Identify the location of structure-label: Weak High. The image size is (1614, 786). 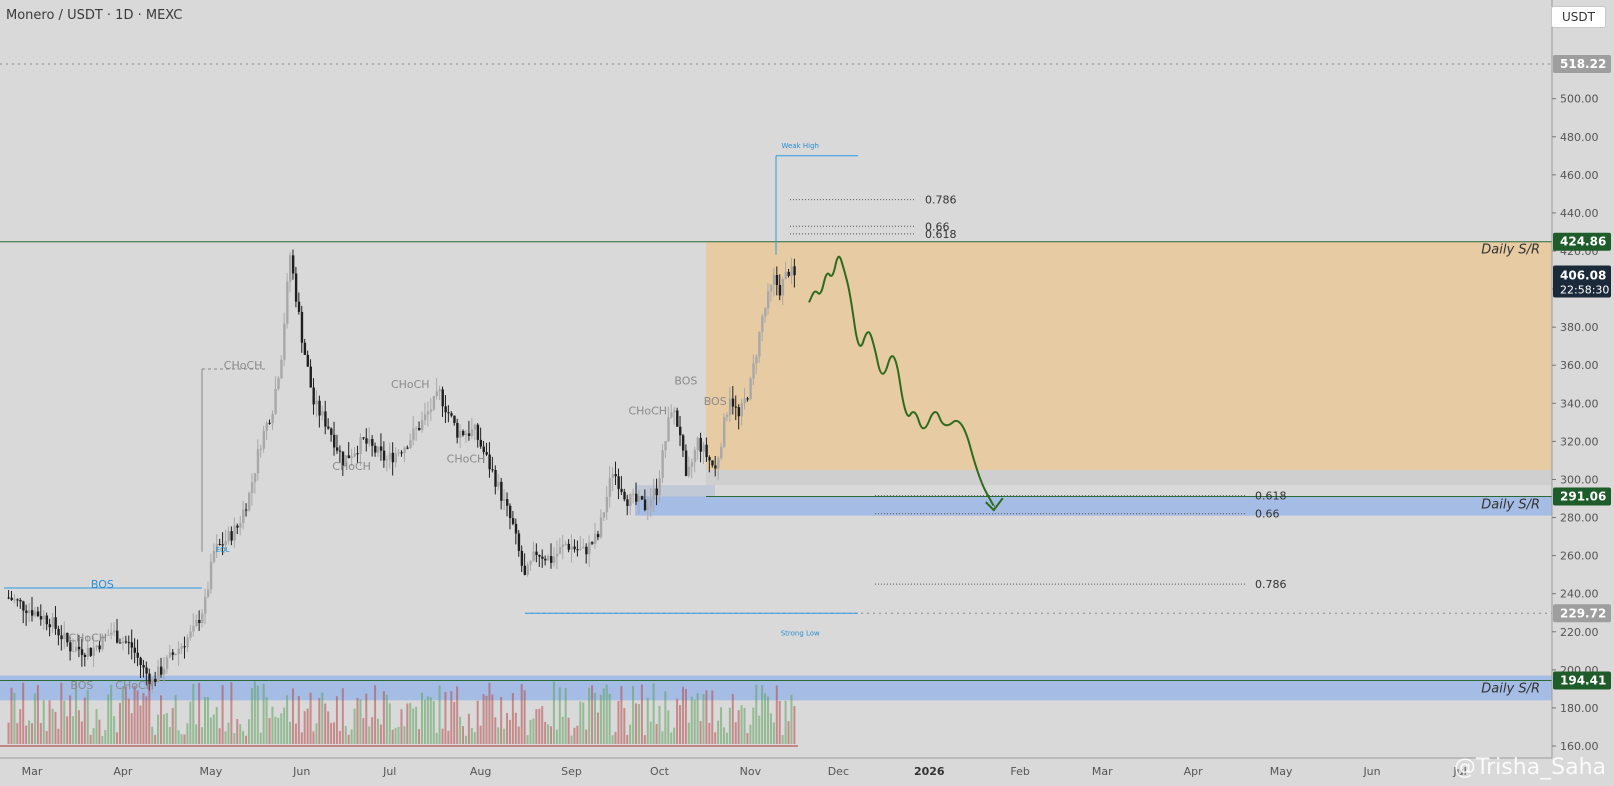
(800, 146).